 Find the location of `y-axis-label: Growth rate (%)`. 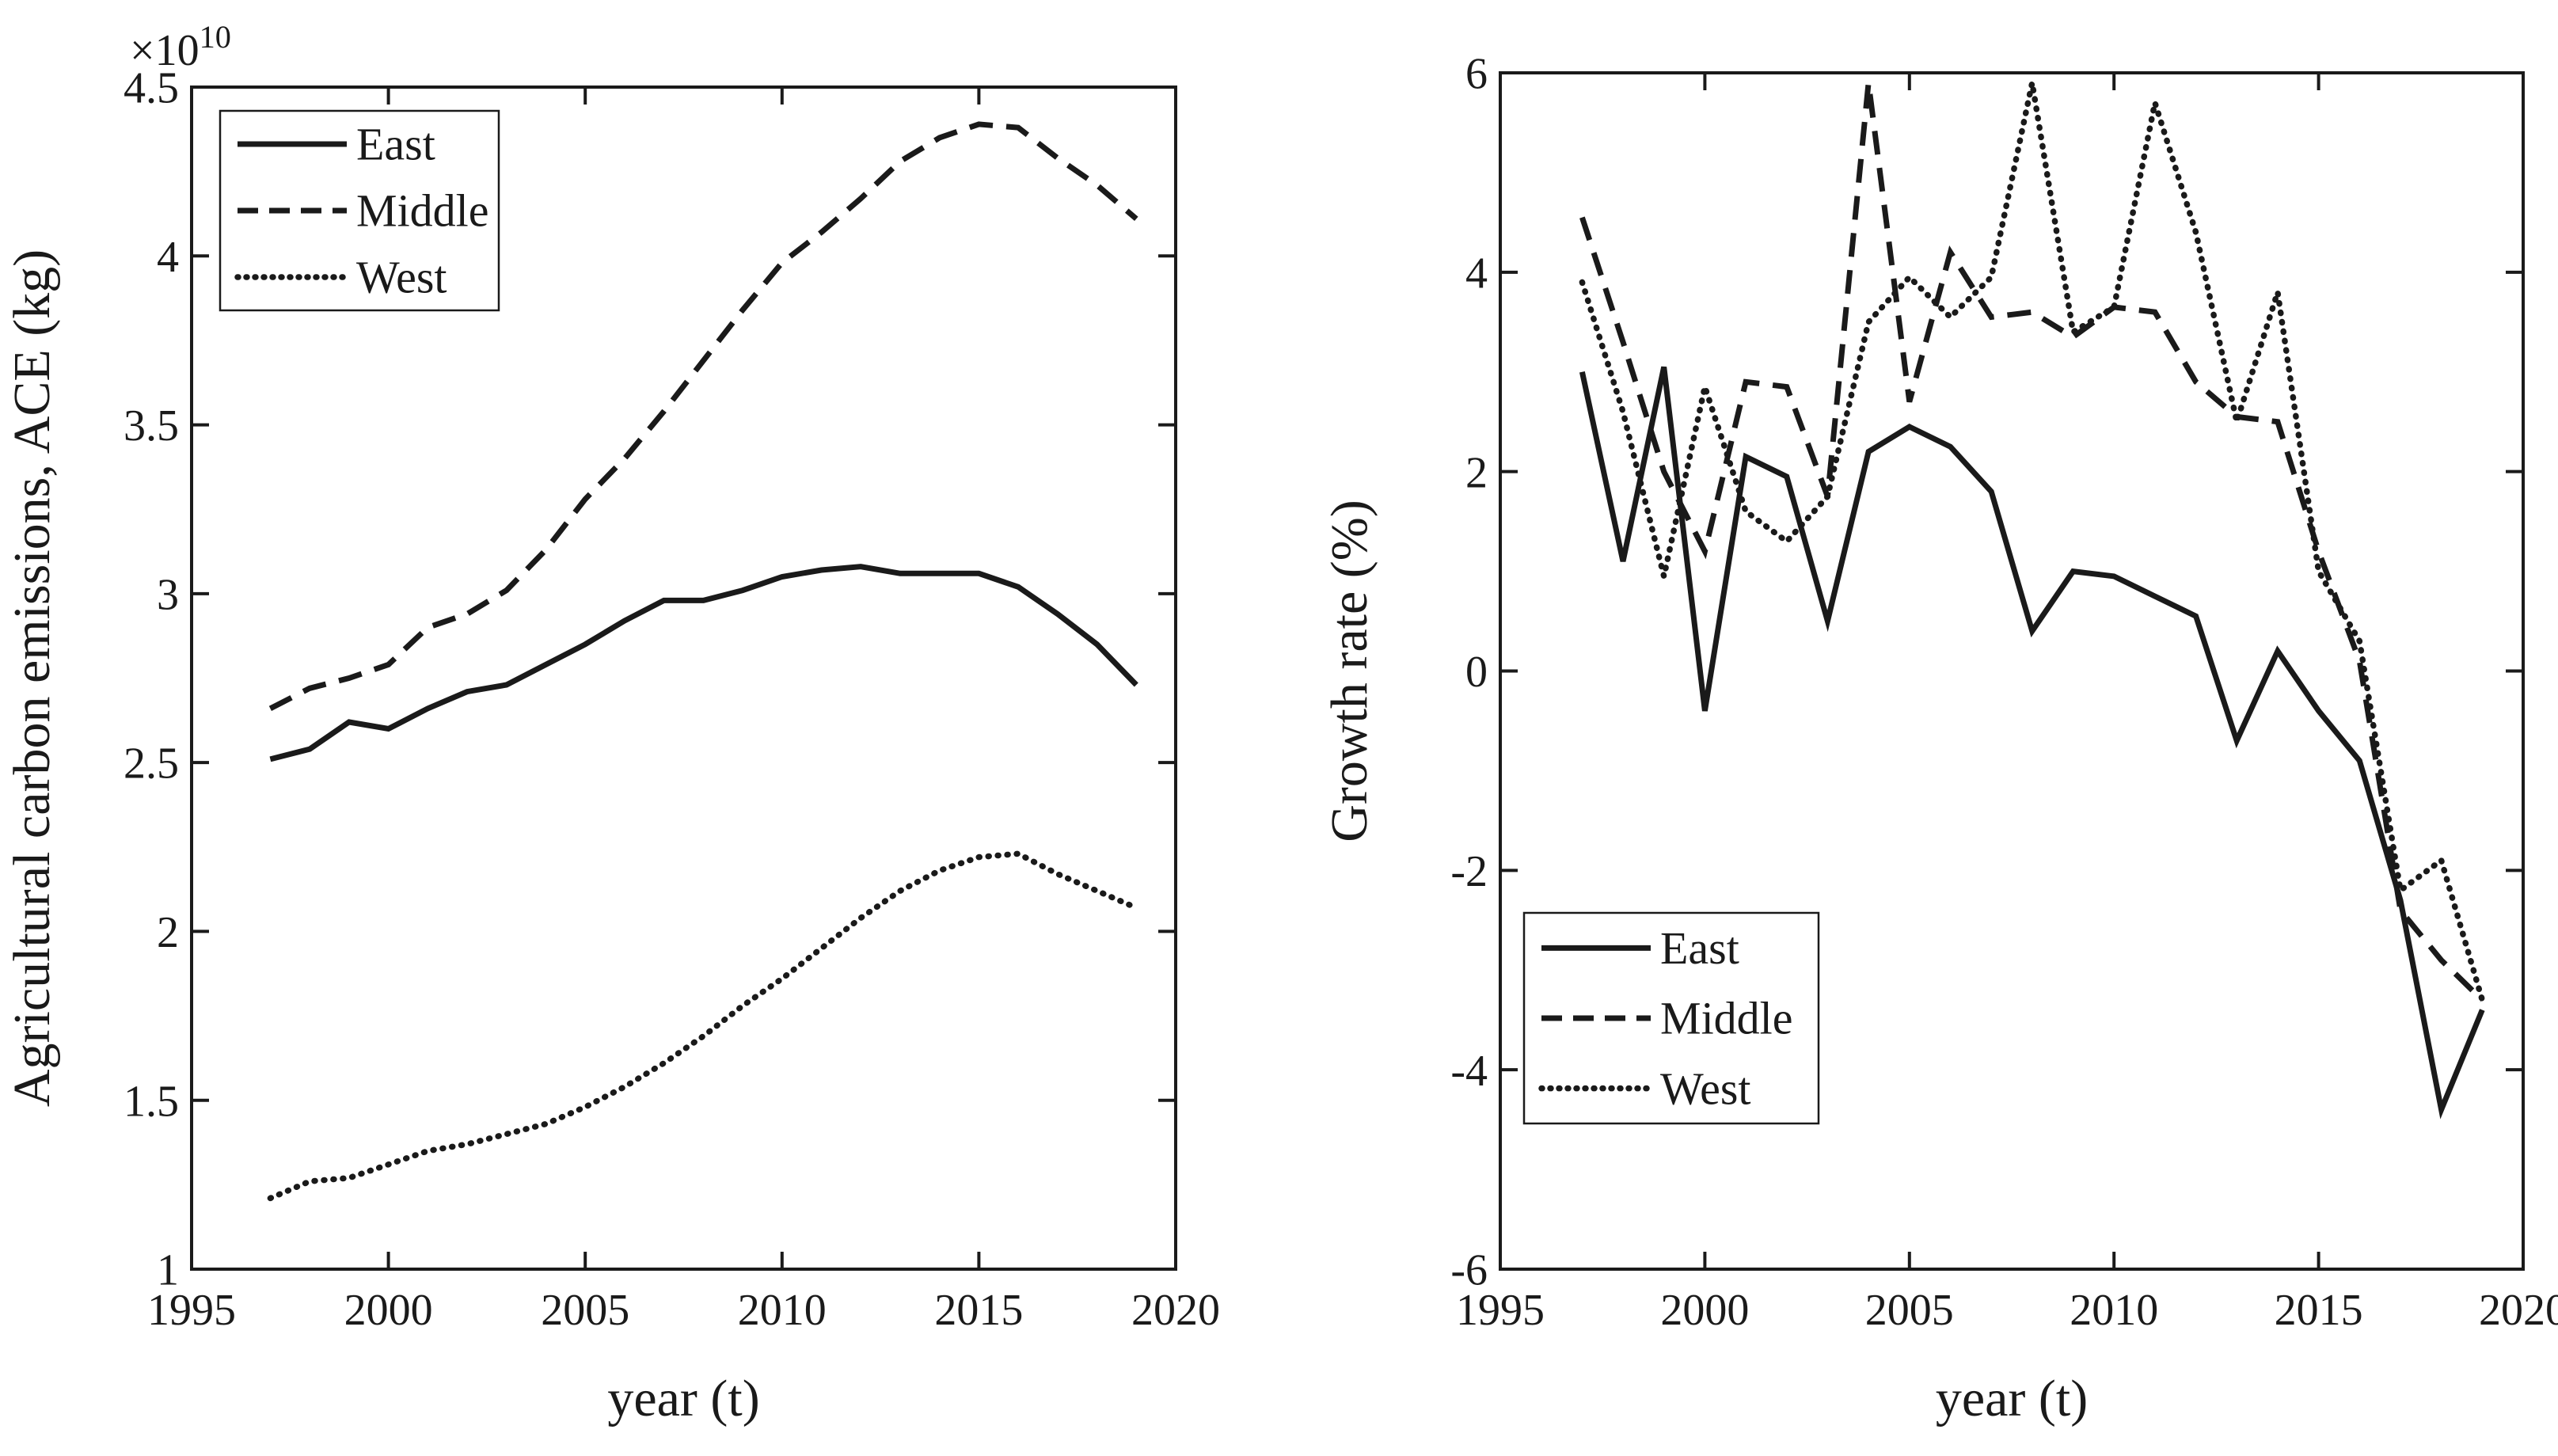

y-axis-label: Growth rate (%) is located at coordinates (1349, 671).